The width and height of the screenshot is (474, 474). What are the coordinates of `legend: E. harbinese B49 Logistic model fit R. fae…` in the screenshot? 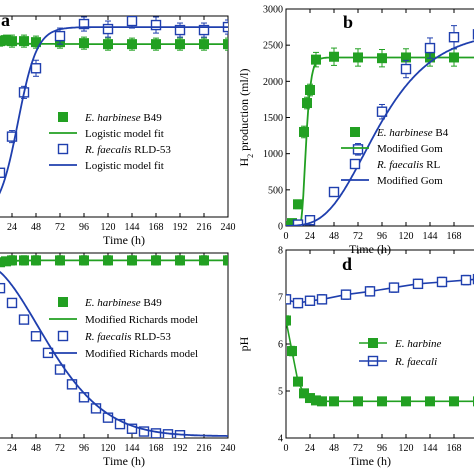 It's located at (110, 142).